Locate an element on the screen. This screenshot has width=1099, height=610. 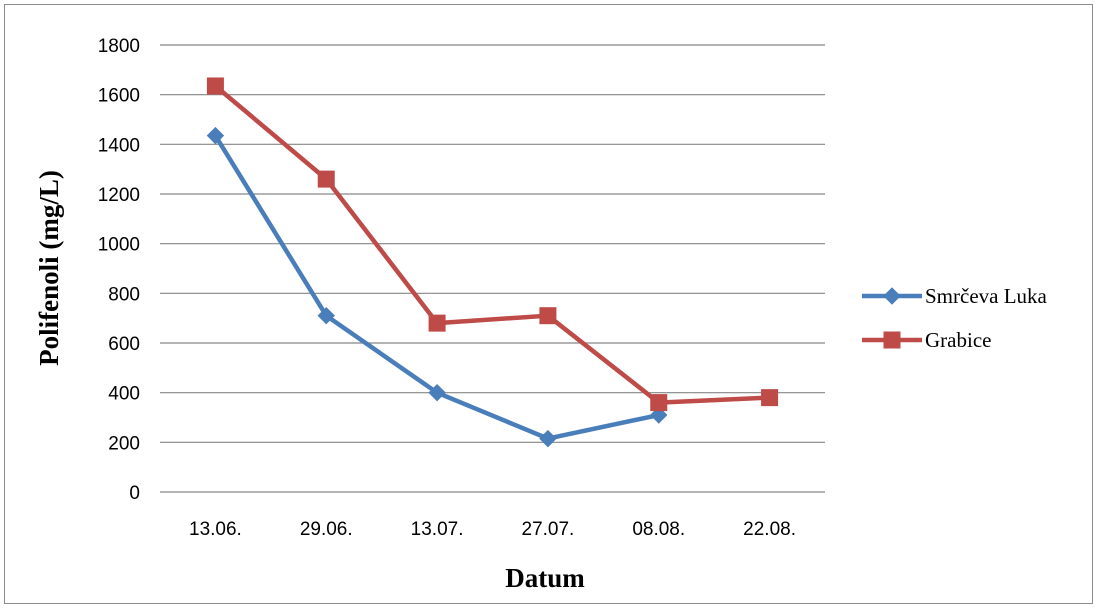
x-tick-labels: 13.06. 29.06. 13.07. 27.07. 08.08. 22.08. is located at coordinates (492, 529).